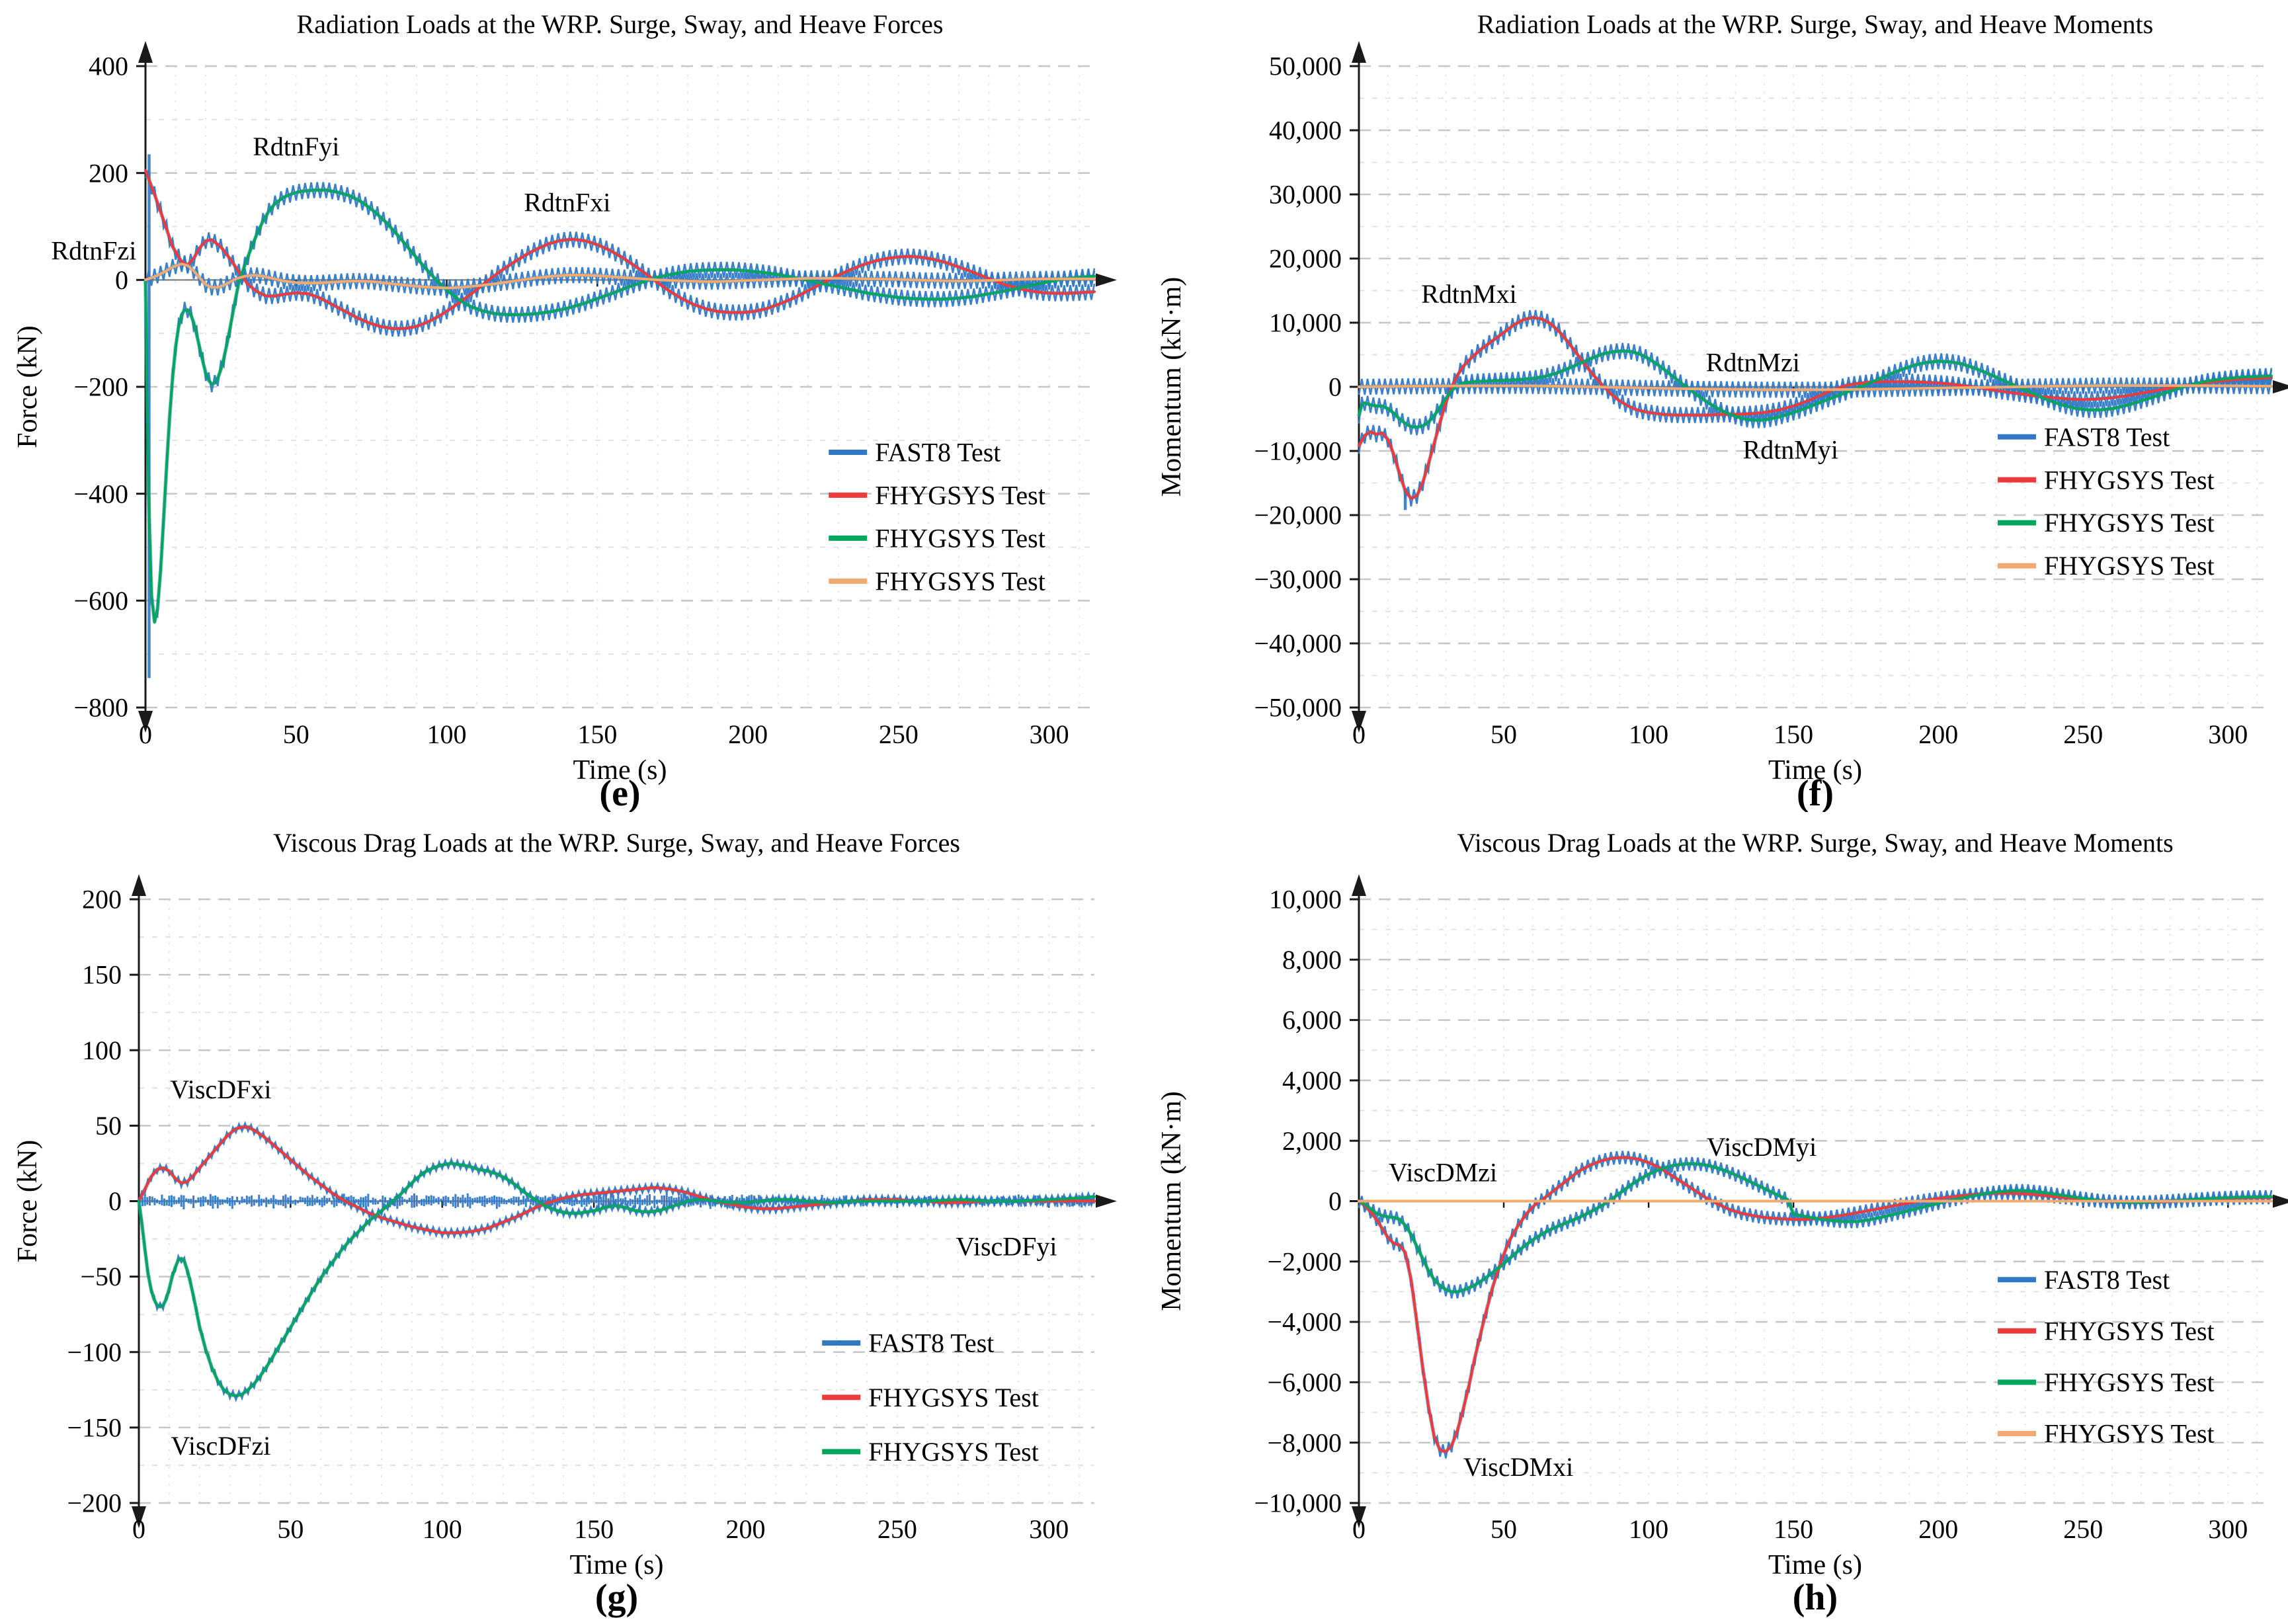 The image size is (2288, 1624). Describe the element at coordinates (1305, 66) in the screenshot. I see `y-tick-label: 50,000` at that location.